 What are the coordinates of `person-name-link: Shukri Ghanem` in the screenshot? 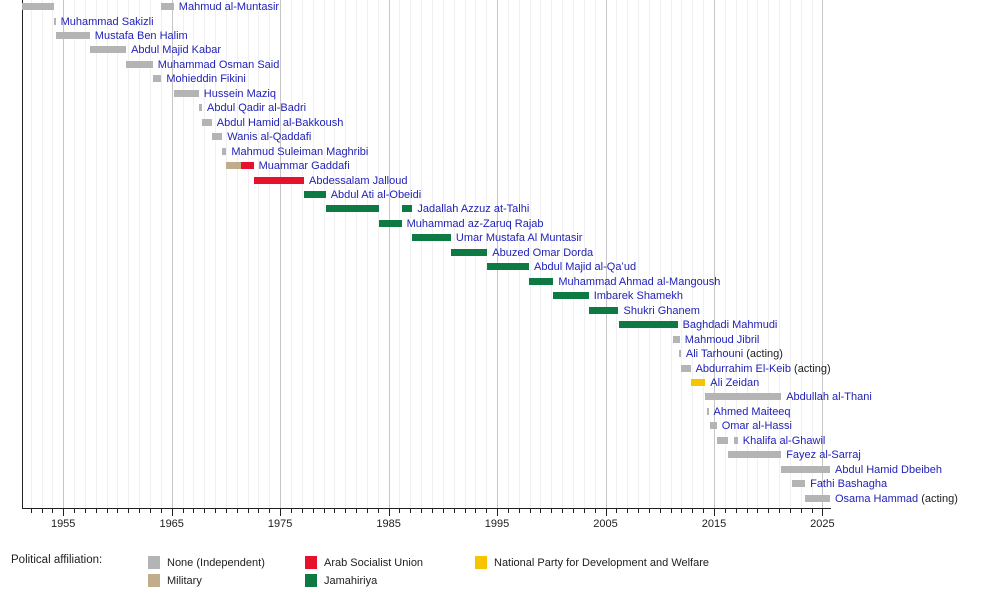 It's located at (661, 310).